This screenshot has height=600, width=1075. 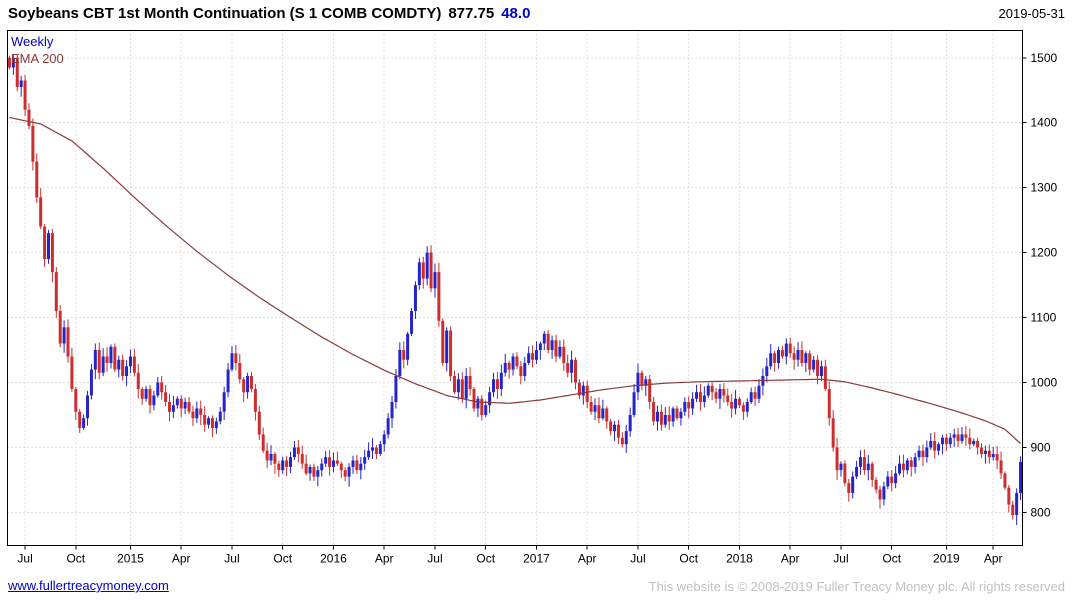 I want to click on x-tick-label: 2017, so click(x=536, y=559).